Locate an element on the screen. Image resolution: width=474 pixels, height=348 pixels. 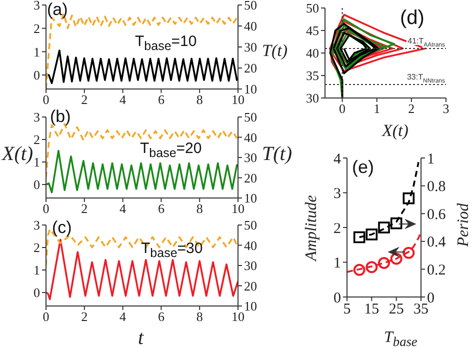
x-tick-label: 15 is located at coordinates (372, 310).